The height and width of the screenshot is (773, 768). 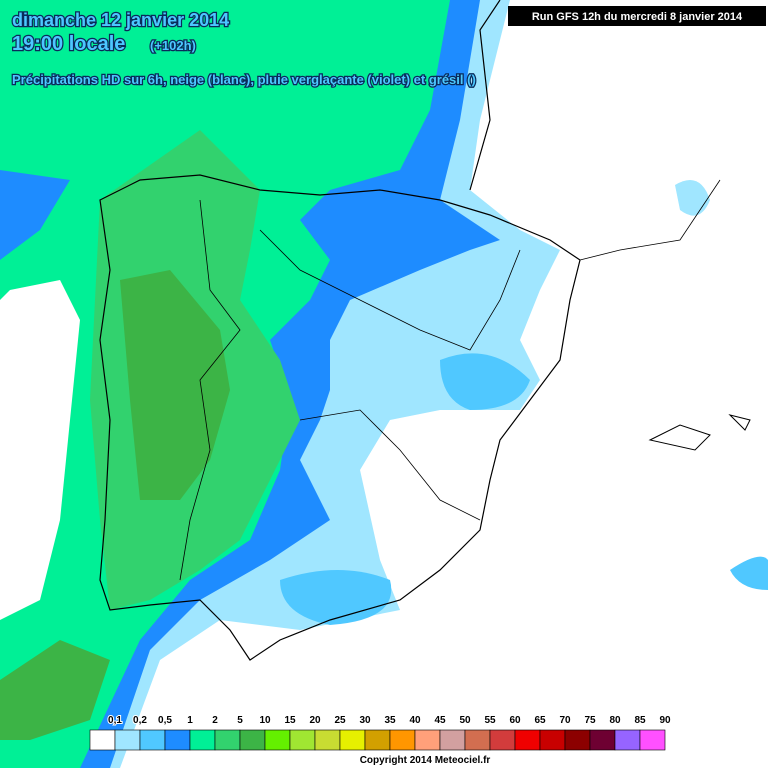 I want to click on legend-label: 15, so click(x=290, y=720).